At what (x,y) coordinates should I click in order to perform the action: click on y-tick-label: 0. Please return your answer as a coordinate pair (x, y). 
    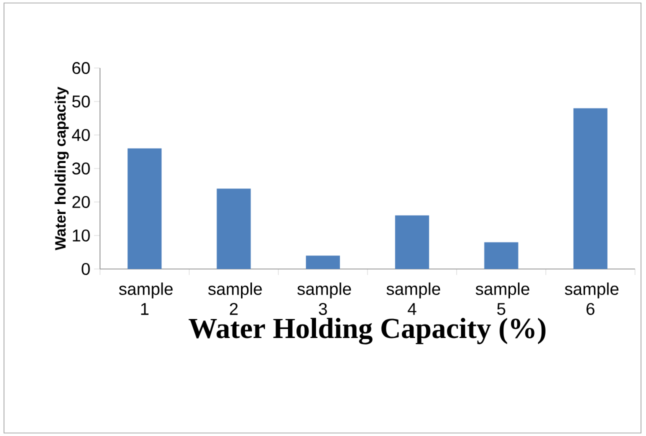
    Looking at the image, I should click on (86, 269).